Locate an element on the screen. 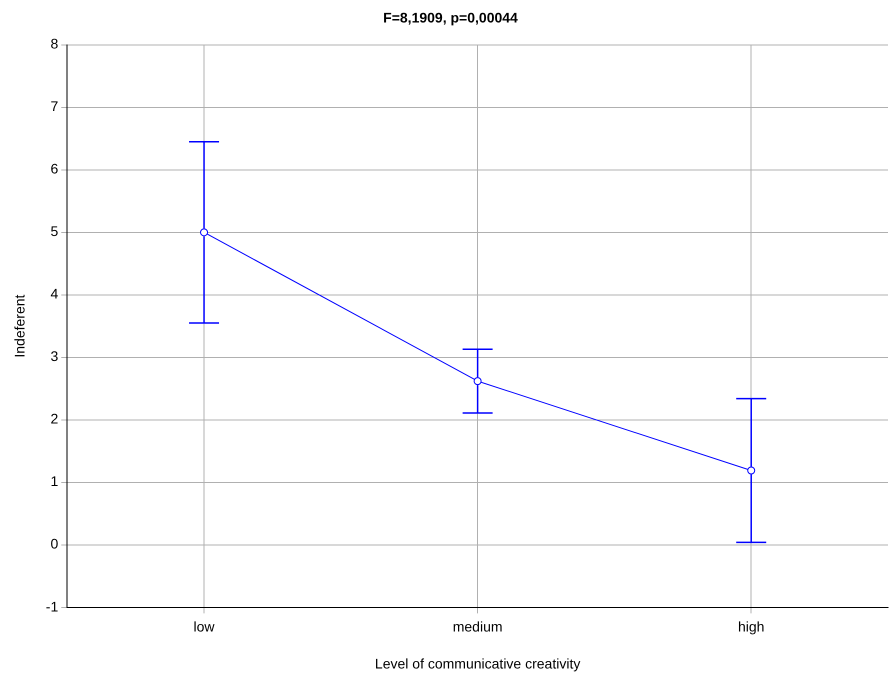 This screenshot has height=681, width=893. y-tick-label: 5 is located at coordinates (54, 231).